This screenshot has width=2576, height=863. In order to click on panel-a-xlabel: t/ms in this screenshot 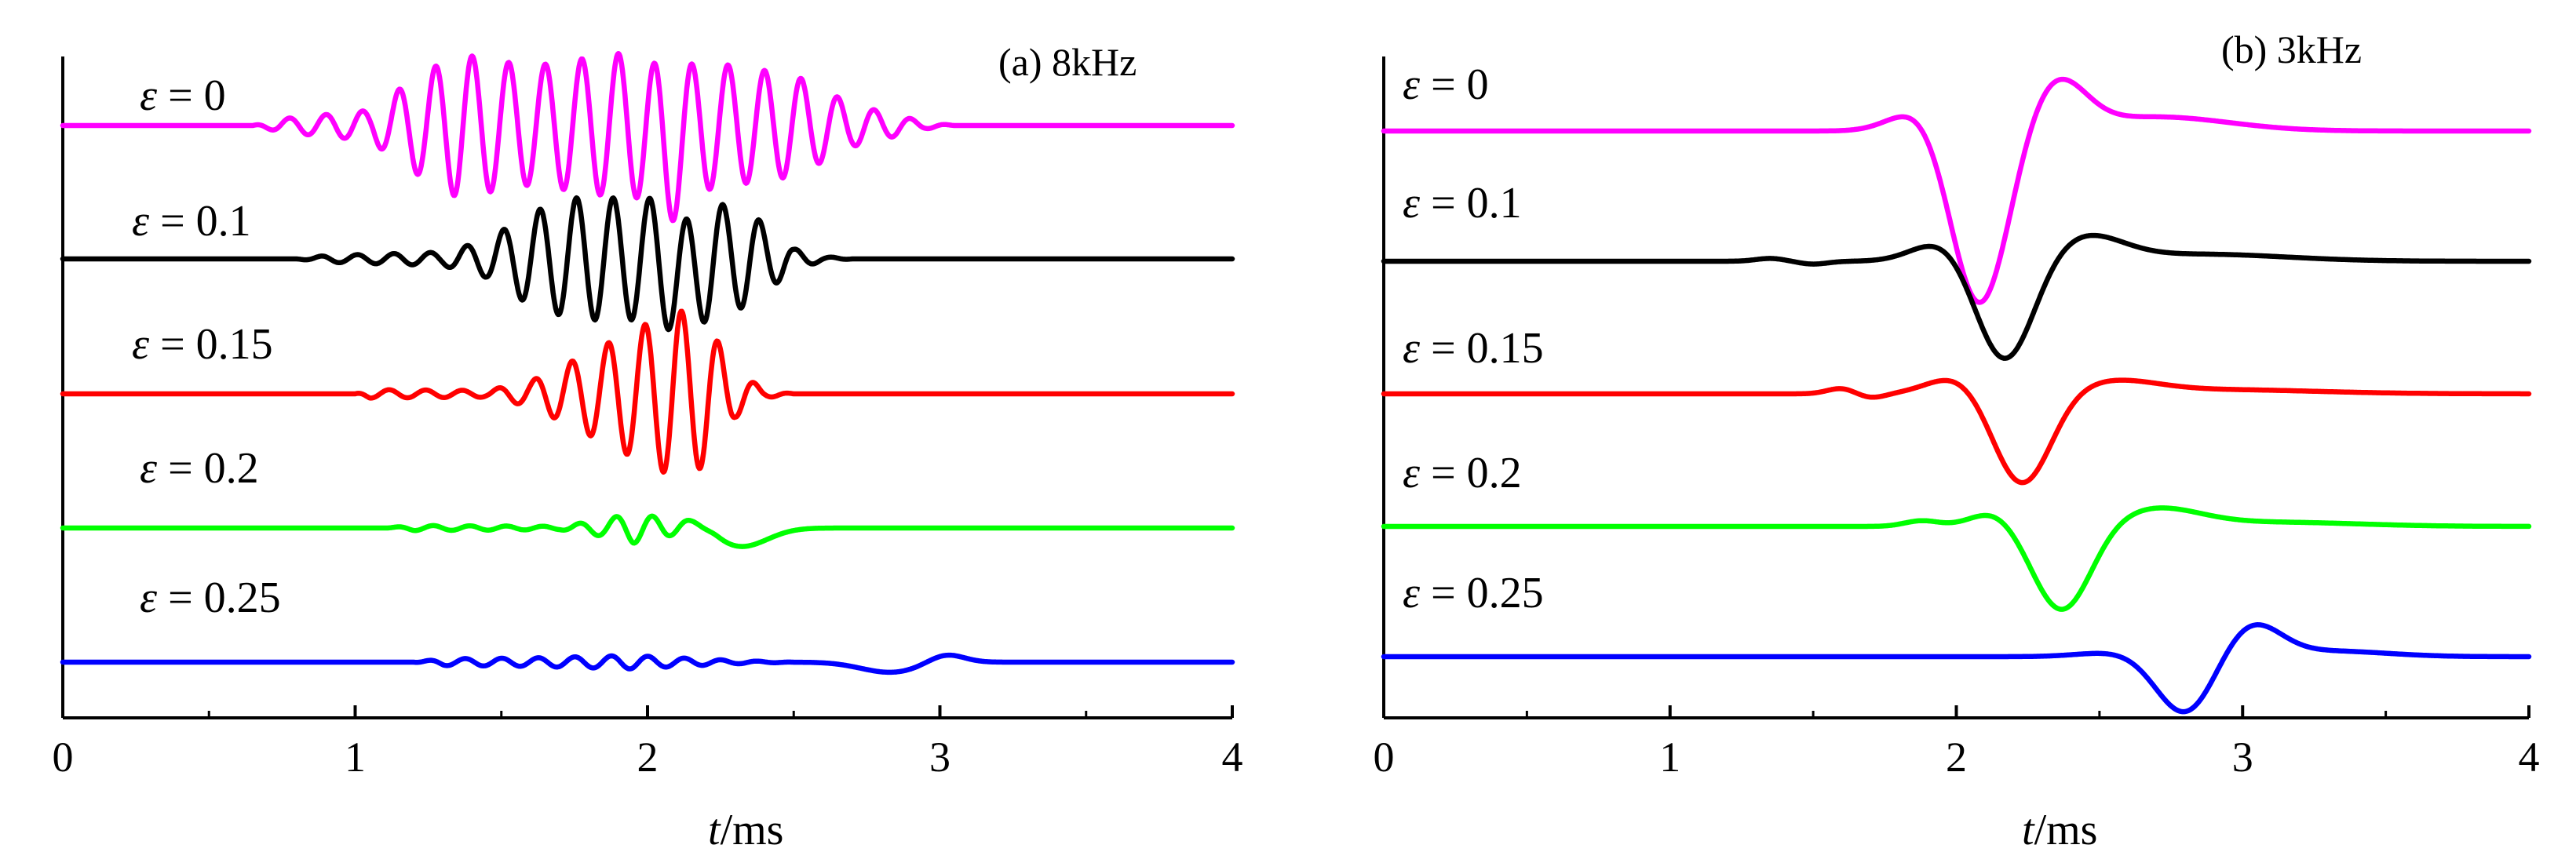, I will do `click(745, 830)`.